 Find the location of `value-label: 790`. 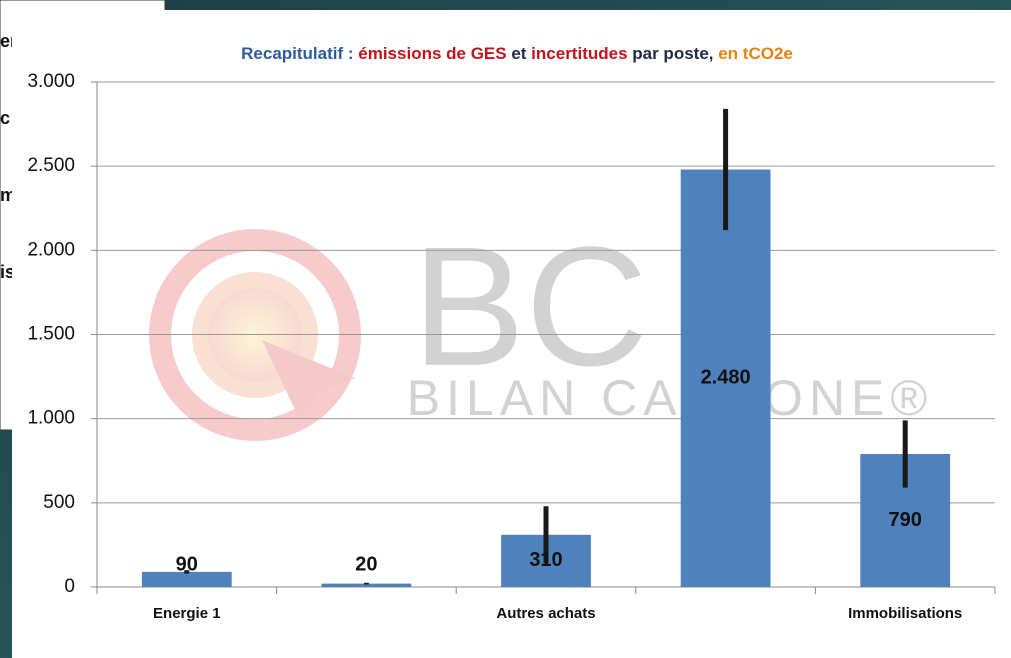

value-label: 790 is located at coordinates (905, 520).